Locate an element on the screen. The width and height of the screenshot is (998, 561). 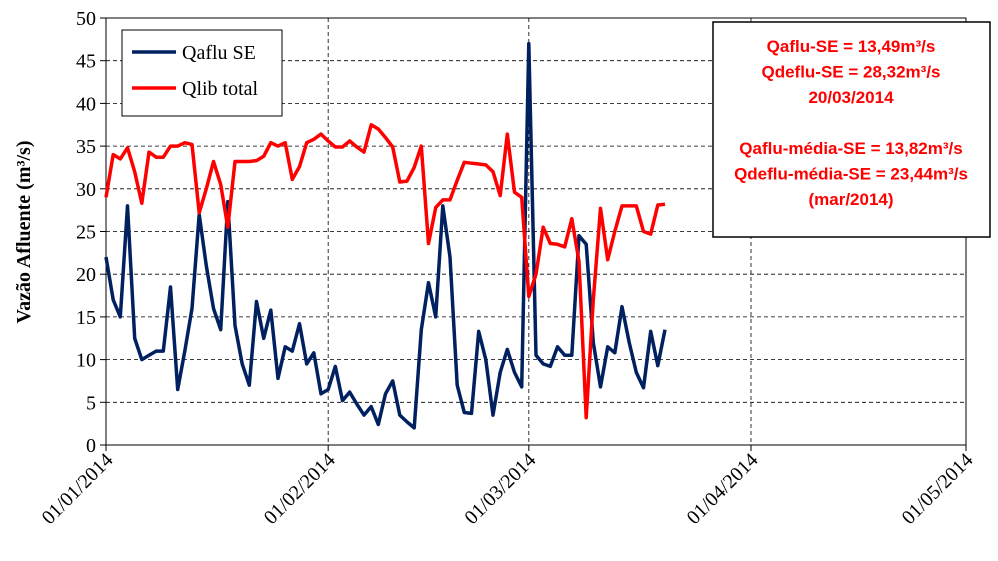
annotation-line: 20/03/2014 is located at coordinates (851, 97).